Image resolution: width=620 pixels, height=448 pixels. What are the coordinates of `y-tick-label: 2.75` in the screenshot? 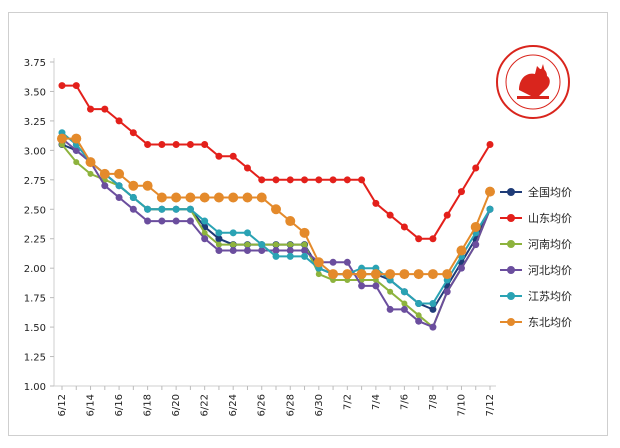 It's located at (35, 181).